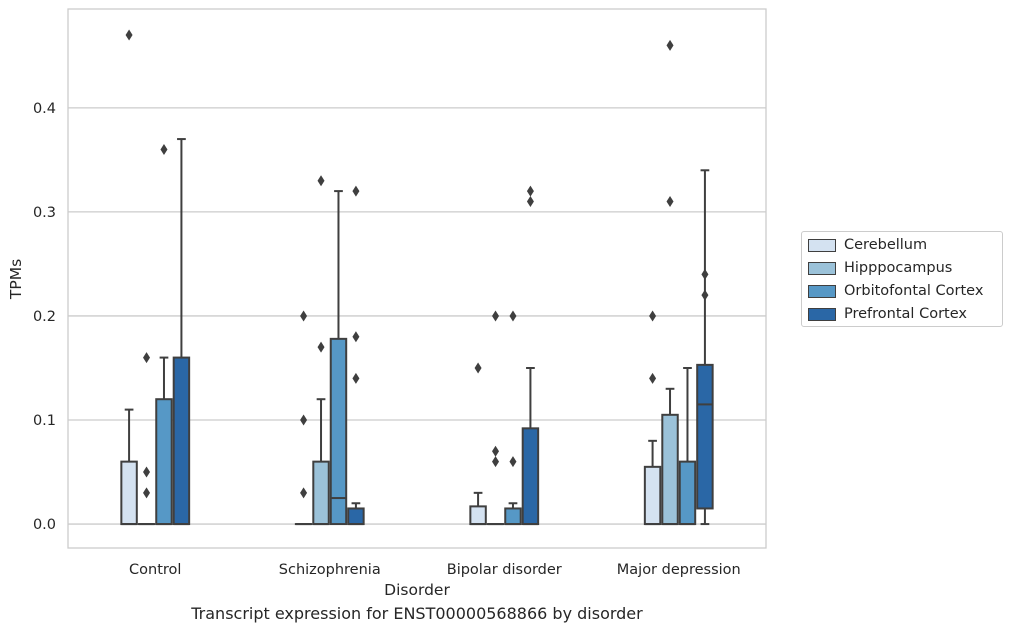 The width and height of the screenshot is (1014, 634). I want to click on legend-item-hippocampus: Hipppocampus, so click(880, 268).